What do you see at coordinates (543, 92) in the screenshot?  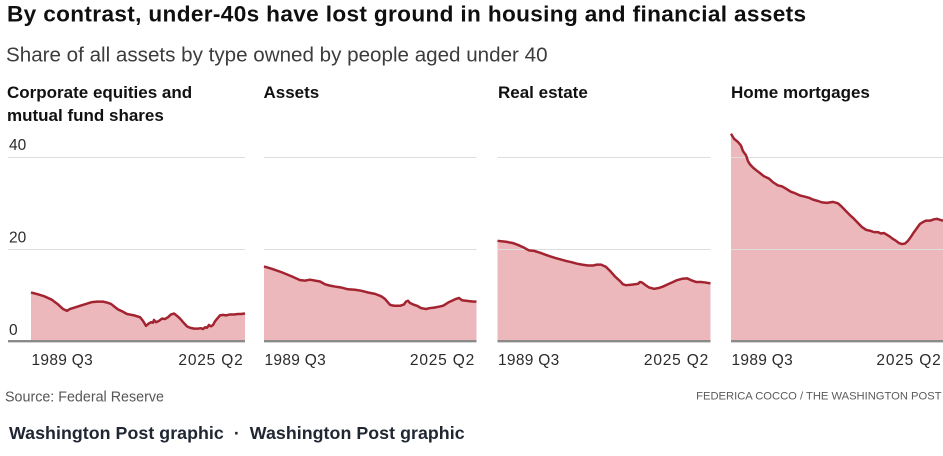 I see `svg-text: Real estate` at bounding box center [543, 92].